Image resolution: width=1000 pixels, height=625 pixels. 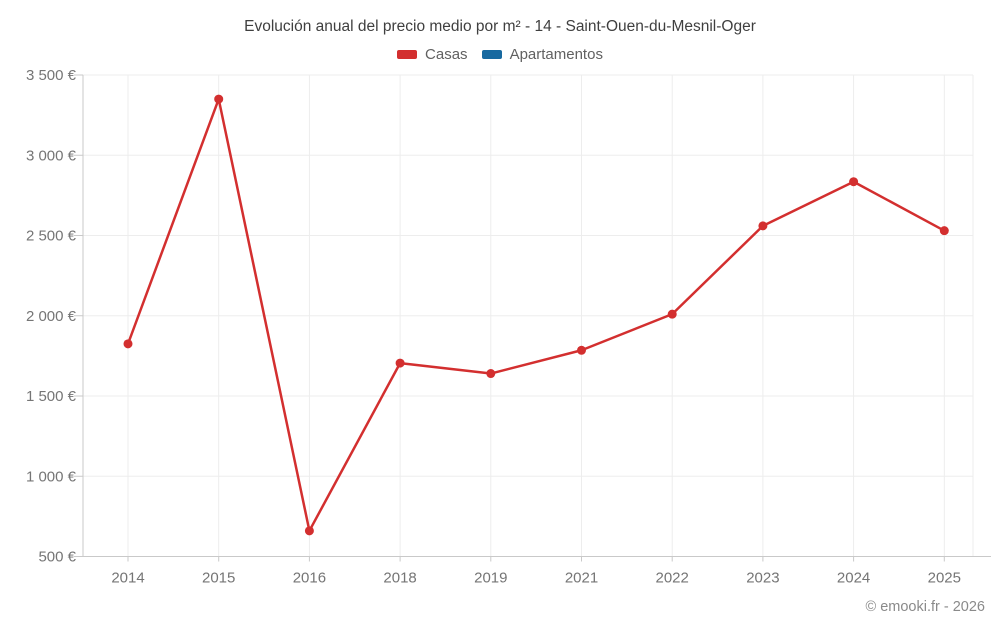 What do you see at coordinates (944, 578) in the screenshot?
I see `x-tick-label: 2025` at bounding box center [944, 578].